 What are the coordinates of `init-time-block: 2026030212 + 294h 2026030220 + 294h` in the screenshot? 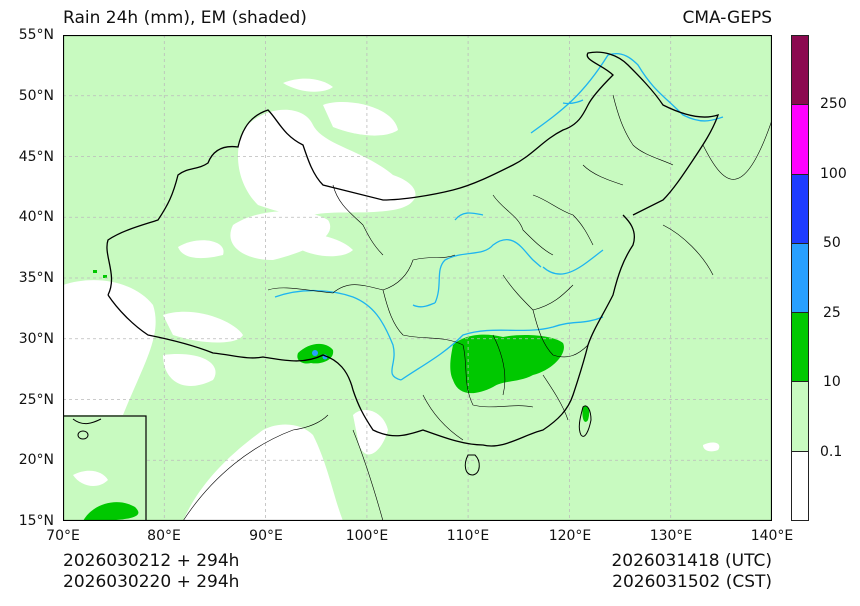 It's located at (151, 572).